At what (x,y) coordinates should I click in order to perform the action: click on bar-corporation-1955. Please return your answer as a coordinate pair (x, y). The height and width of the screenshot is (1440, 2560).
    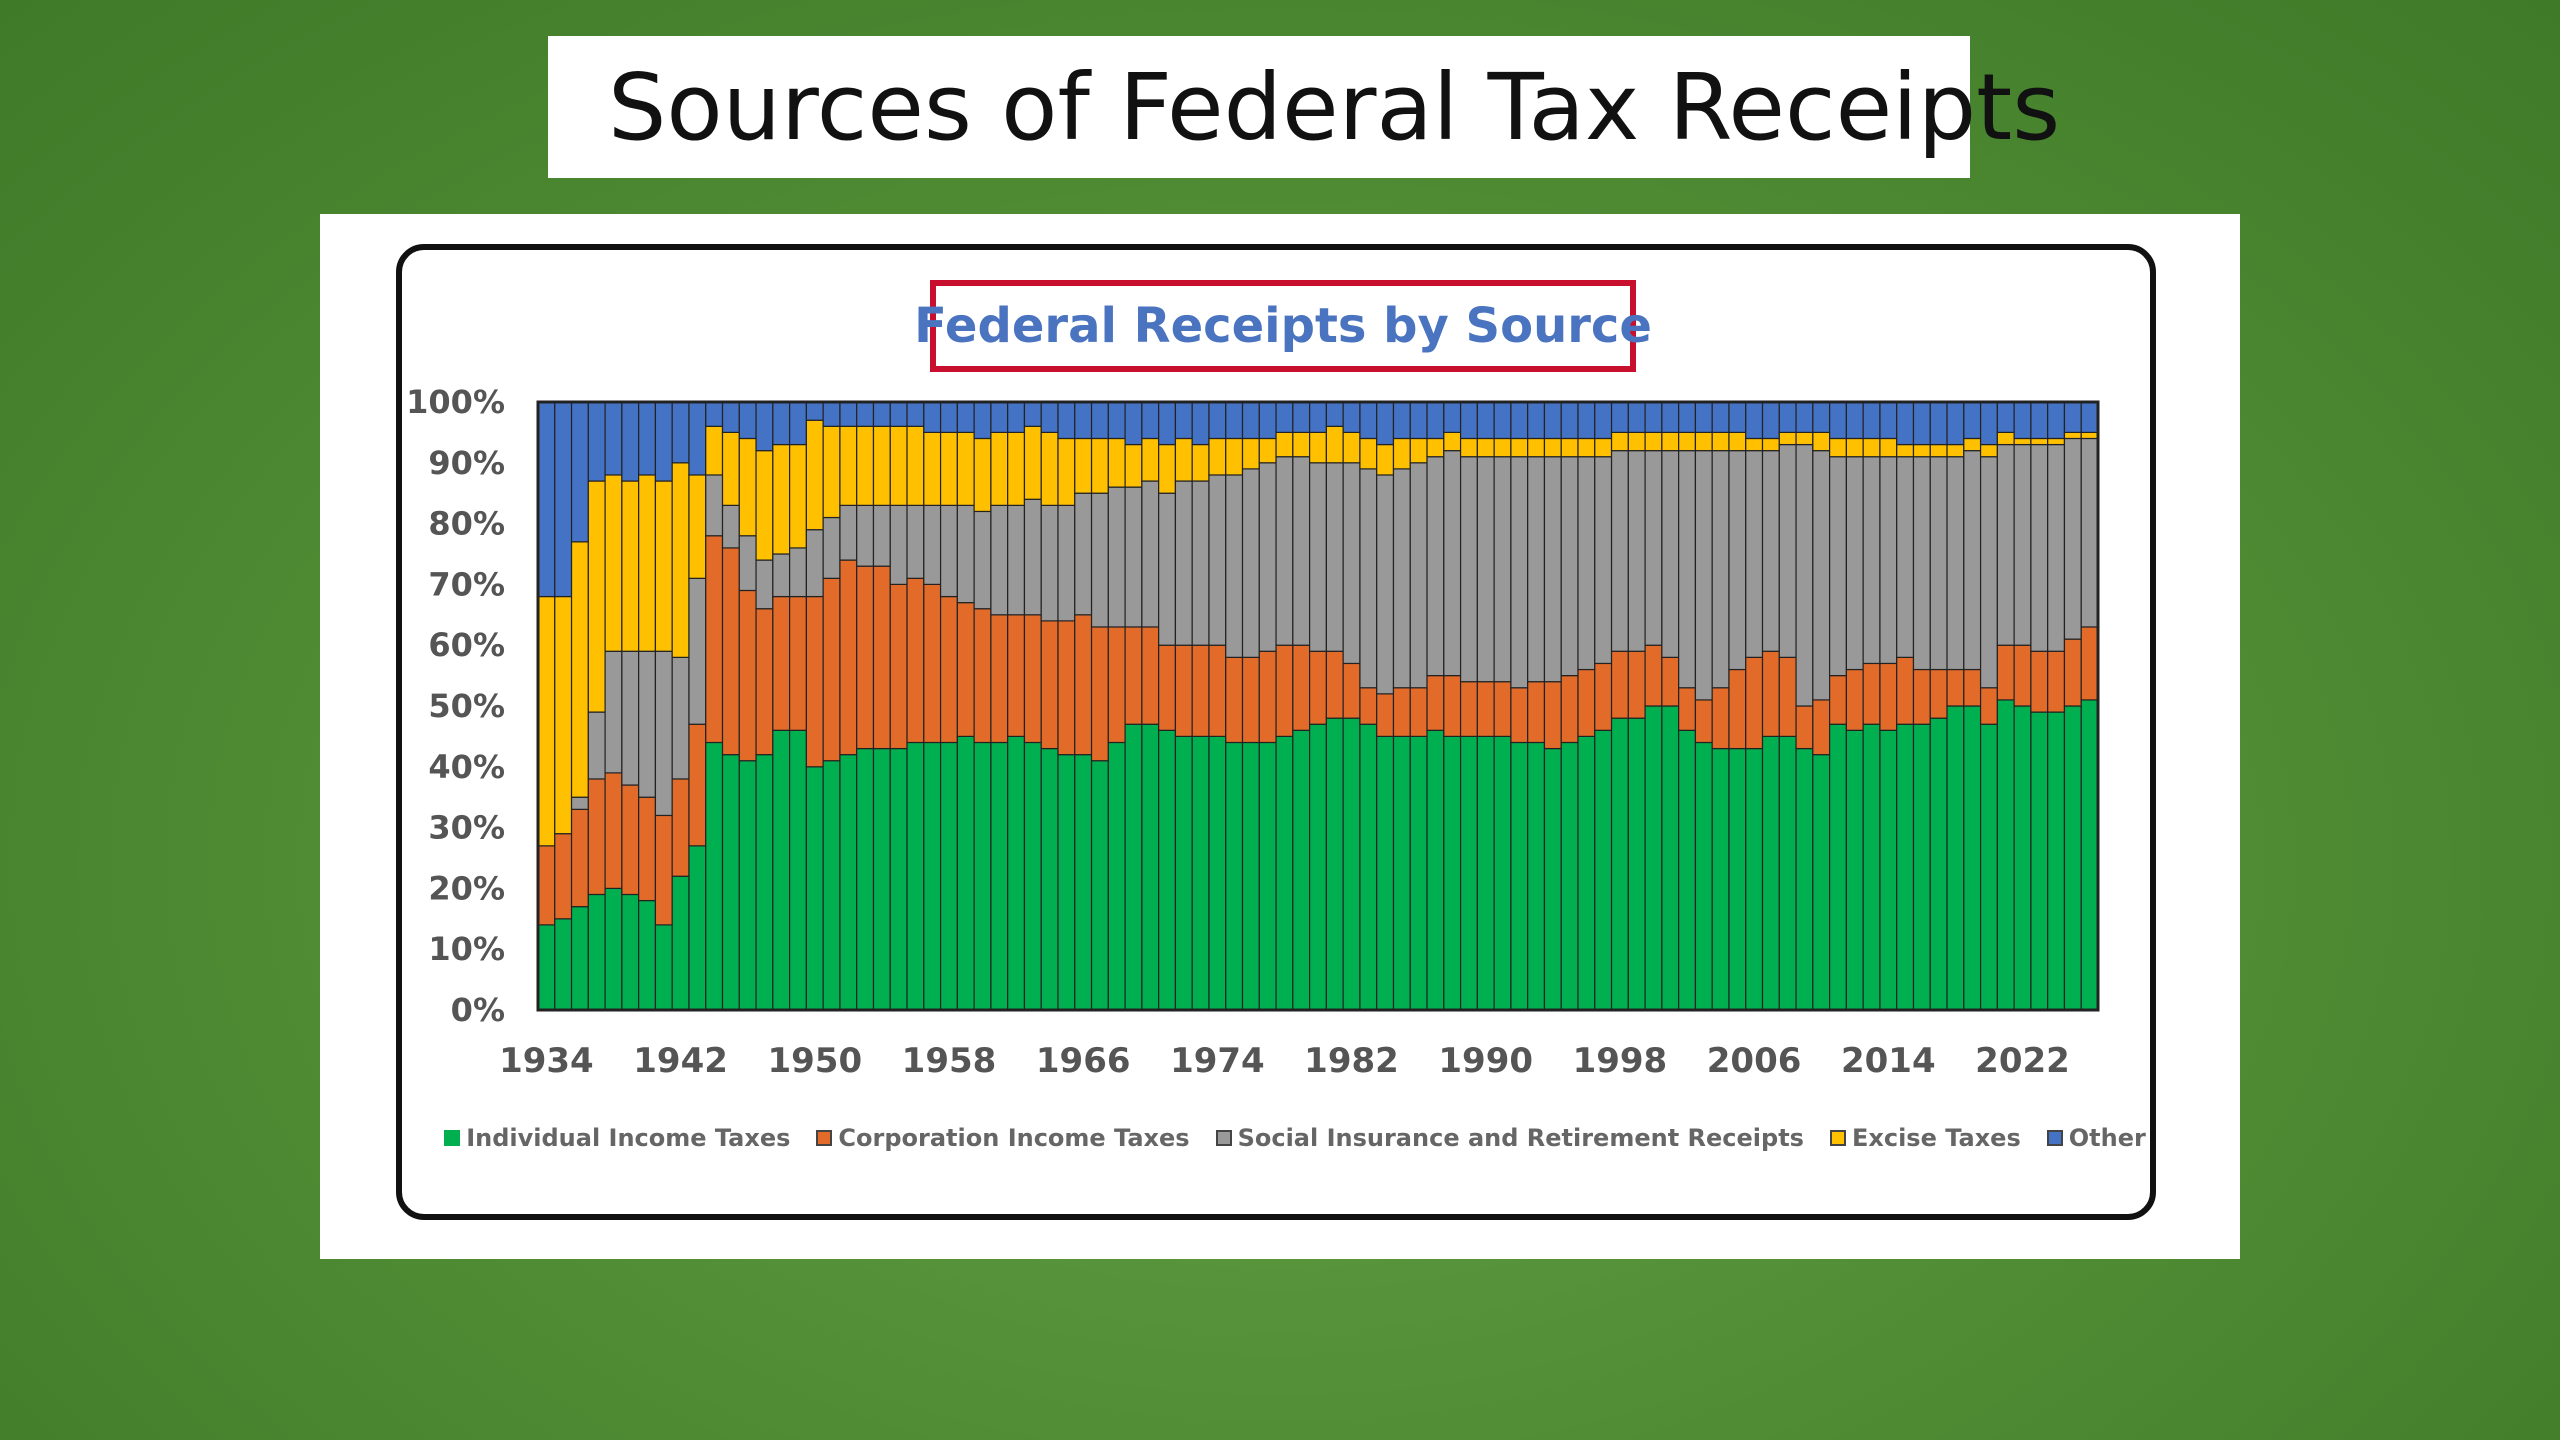
    Looking at the image, I should click on (898, 666).